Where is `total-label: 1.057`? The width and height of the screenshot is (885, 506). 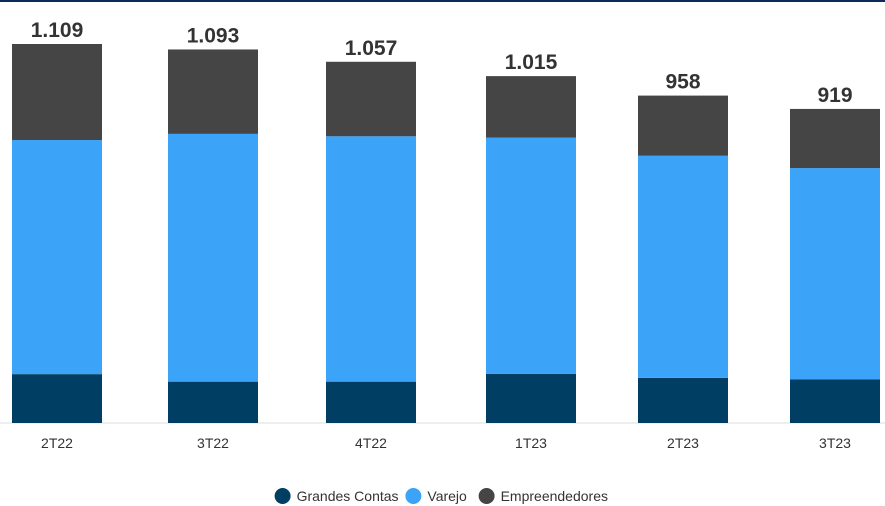
total-label: 1.057 is located at coordinates (371, 48).